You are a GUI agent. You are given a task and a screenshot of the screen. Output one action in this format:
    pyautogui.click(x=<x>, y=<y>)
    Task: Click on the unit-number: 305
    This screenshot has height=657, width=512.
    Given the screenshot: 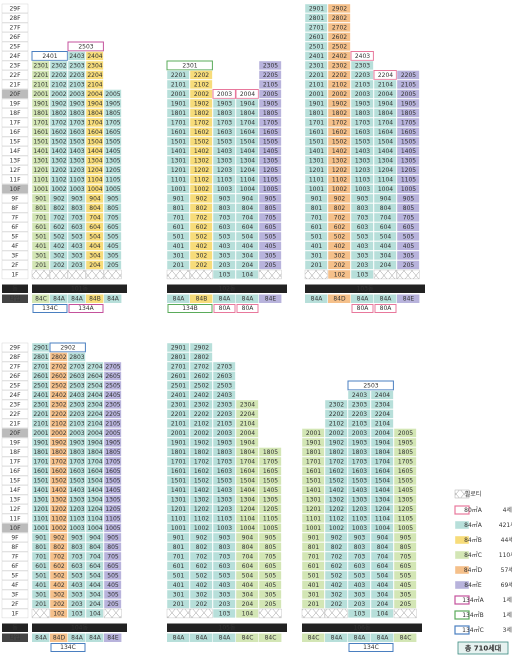 What is the action you would take?
    pyautogui.click(x=271, y=255)
    